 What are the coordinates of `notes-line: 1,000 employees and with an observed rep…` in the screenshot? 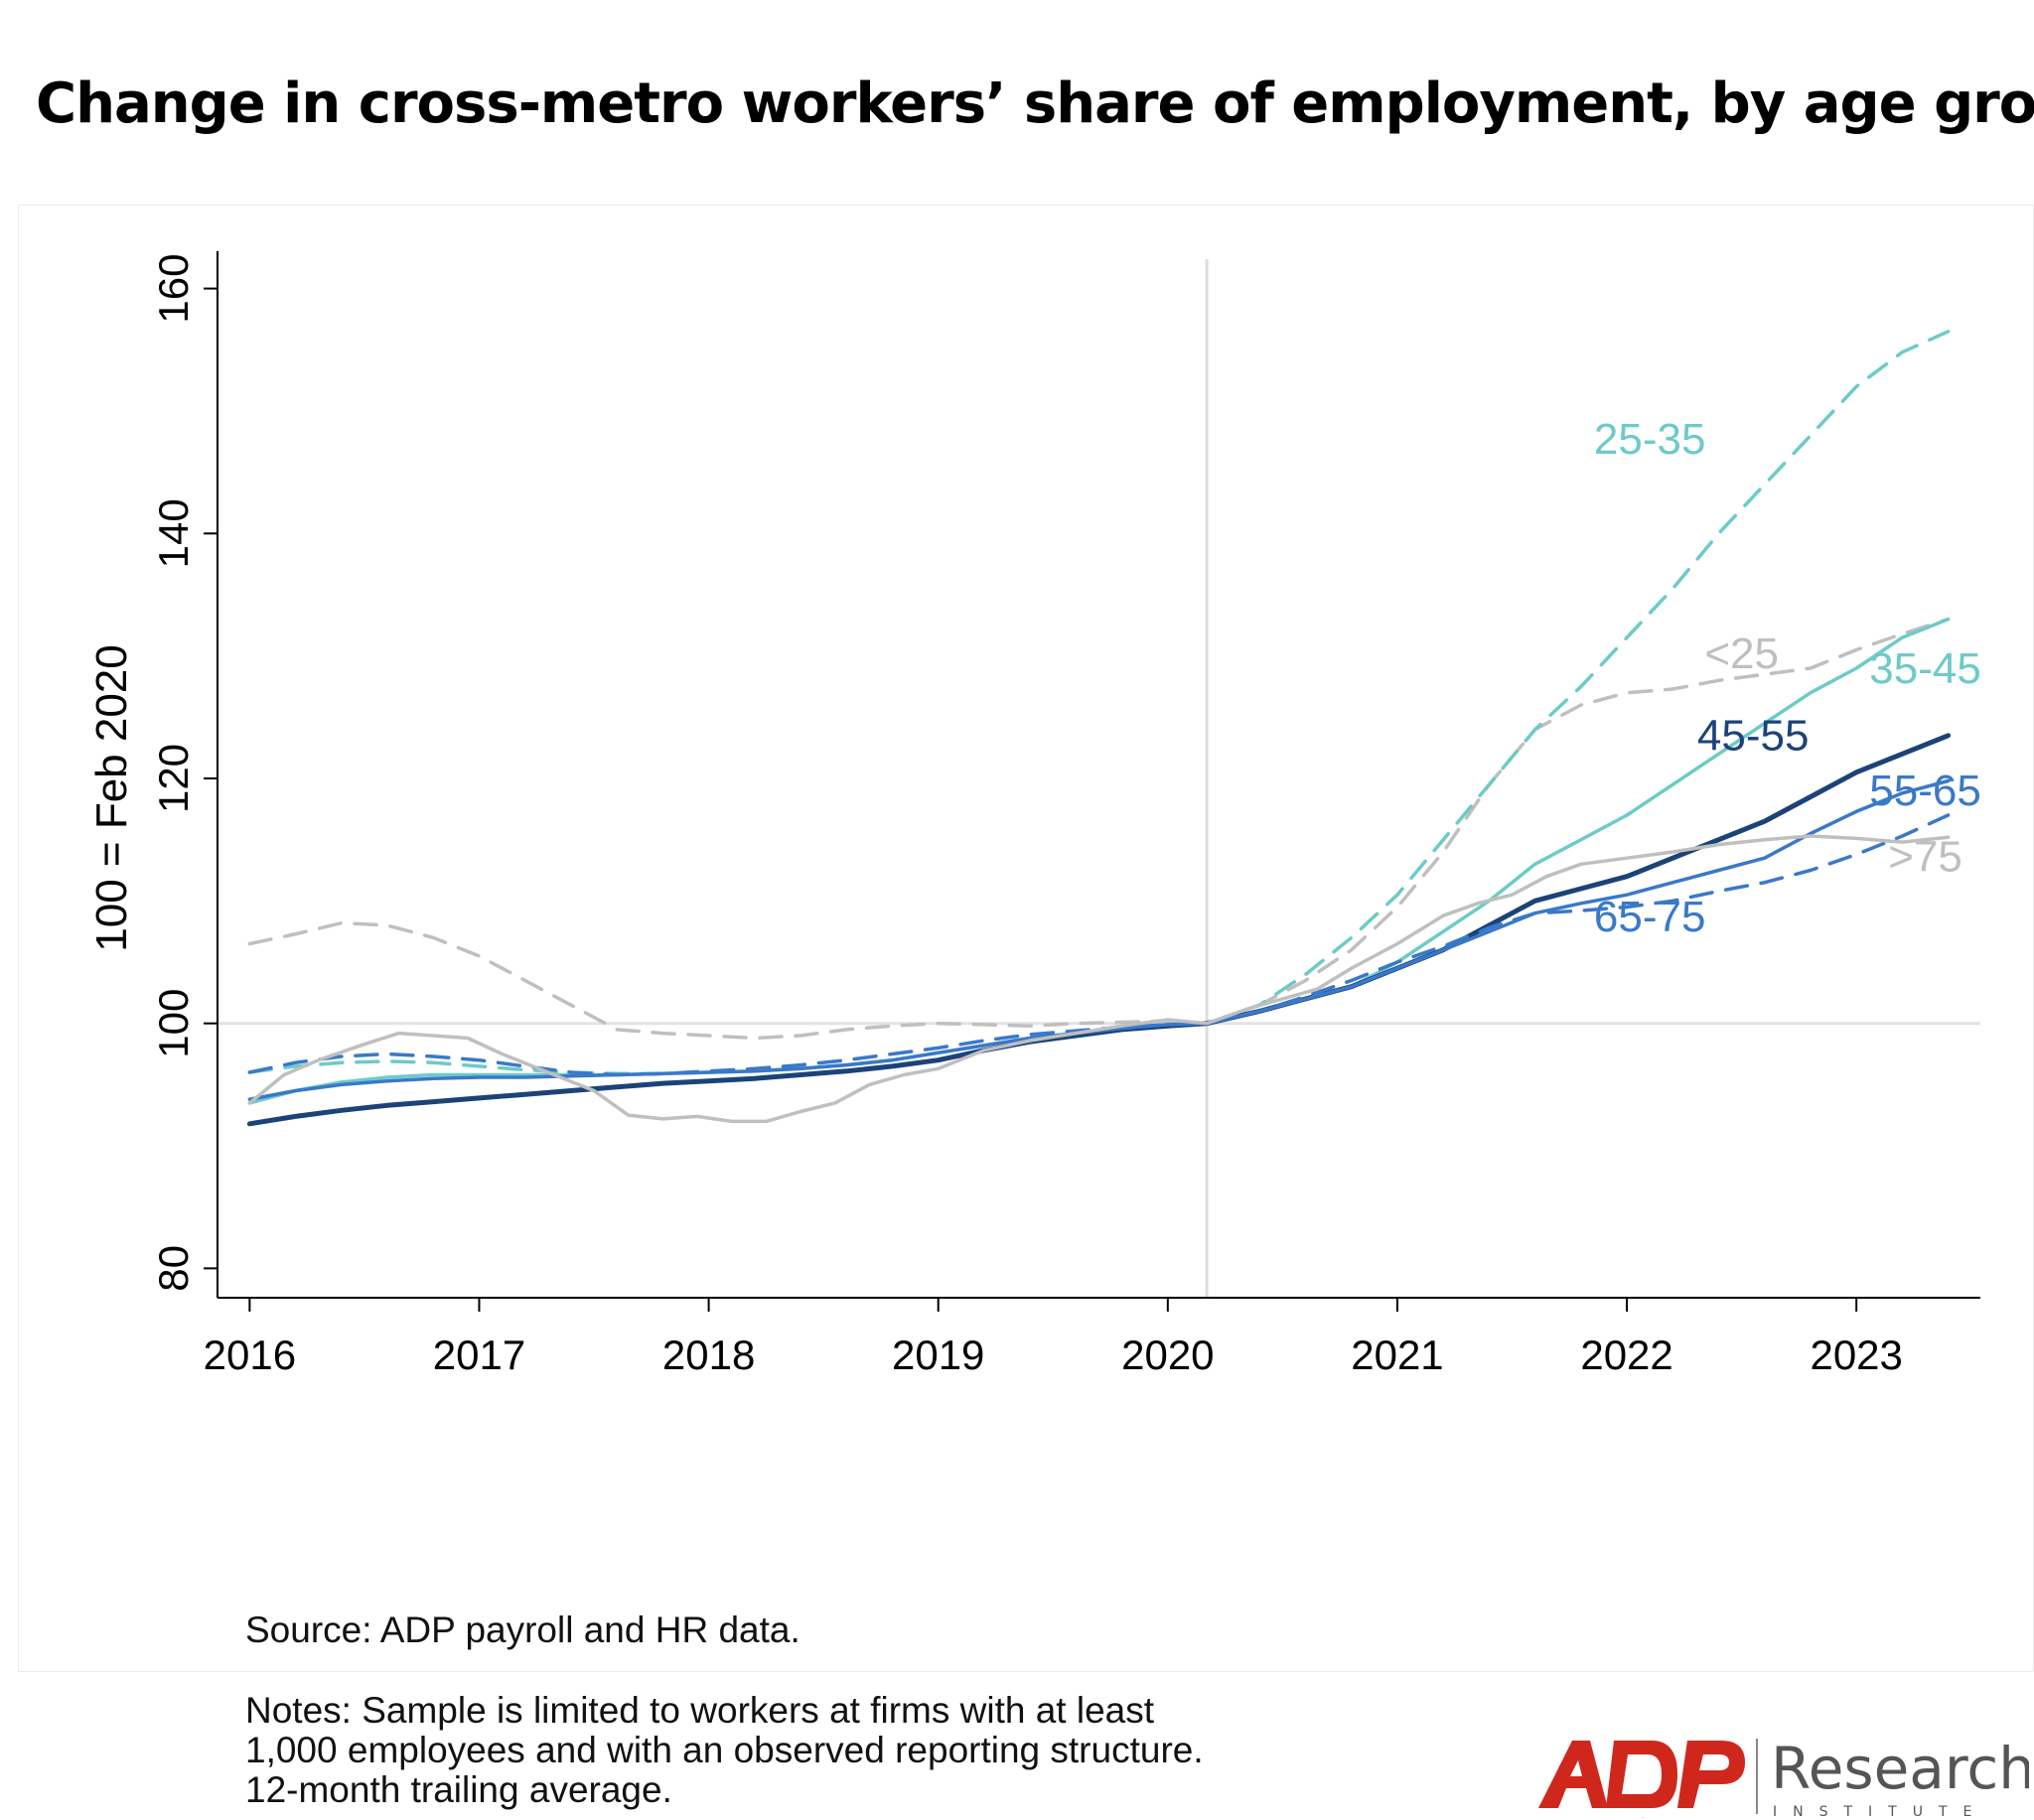 It's located at (724, 1750).